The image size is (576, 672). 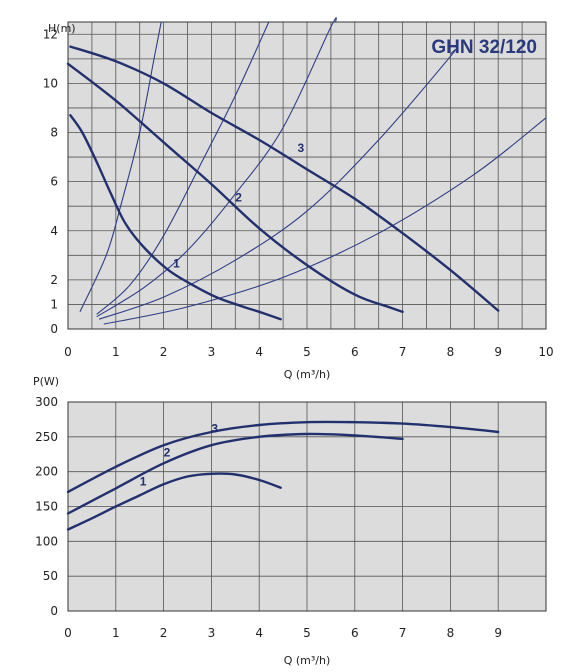 What do you see at coordinates (54, 304) in the screenshot?
I see `head-y-tick-label: 1` at bounding box center [54, 304].